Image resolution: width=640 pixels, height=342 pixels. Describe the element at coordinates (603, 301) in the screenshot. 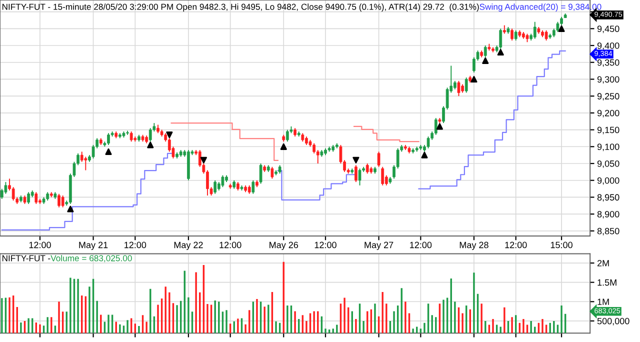

I see `y-tick-label: 1M` at that location.